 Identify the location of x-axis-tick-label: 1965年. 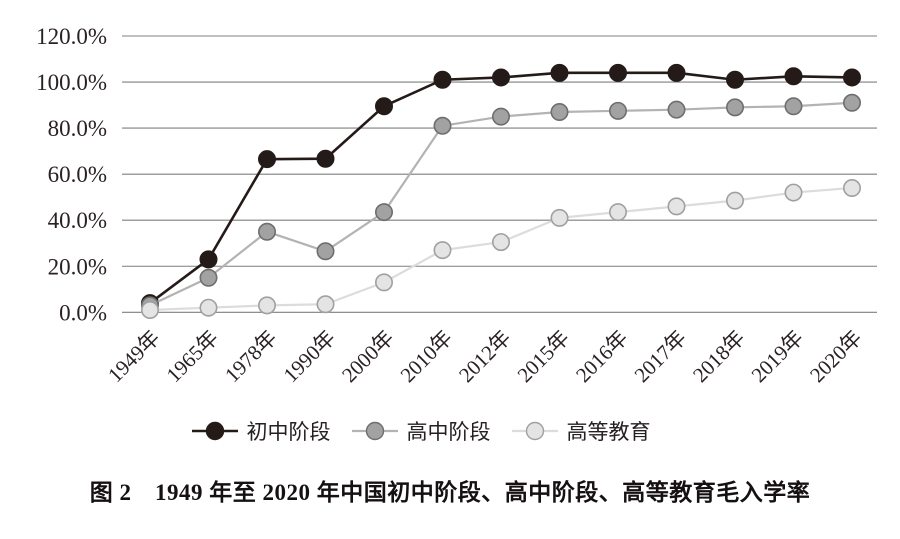
(193, 357).